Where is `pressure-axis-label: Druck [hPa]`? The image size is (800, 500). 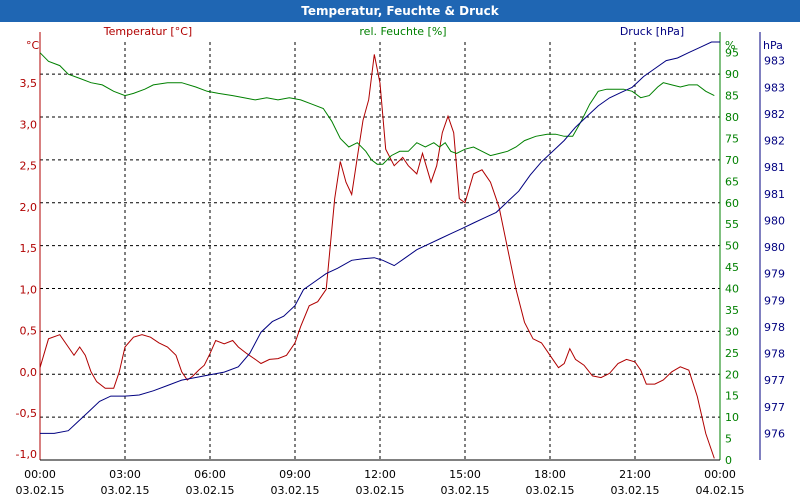 pressure-axis-label: Druck [hPa] is located at coordinates (652, 31).